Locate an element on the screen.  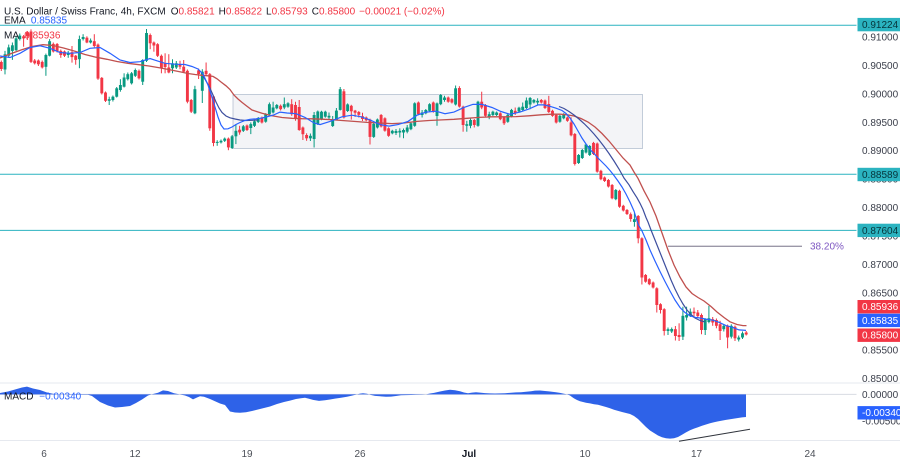
svg-text: EMA 0.85835 is located at coordinates (35, 21).